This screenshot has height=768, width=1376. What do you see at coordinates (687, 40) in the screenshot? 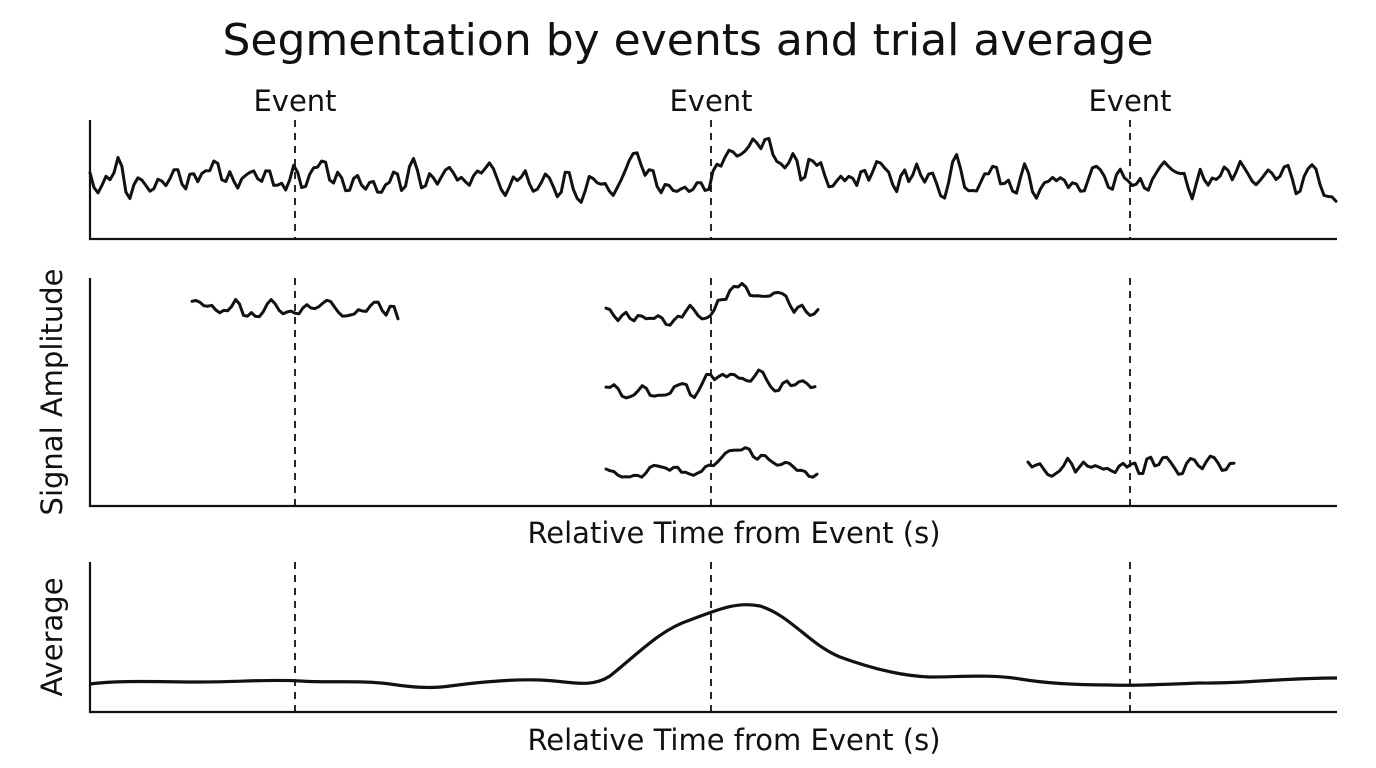
I see `figure-title: Segmentation by events and trial average` at bounding box center [687, 40].